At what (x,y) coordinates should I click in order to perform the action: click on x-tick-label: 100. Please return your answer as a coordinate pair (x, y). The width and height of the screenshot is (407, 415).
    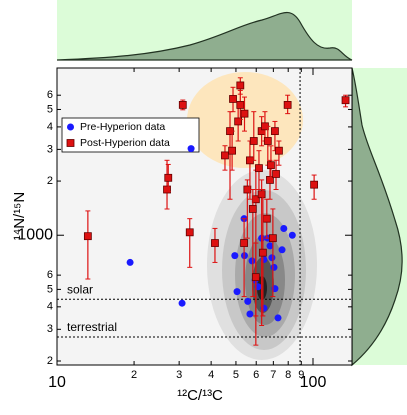
    Looking at the image, I should click on (313, 382).